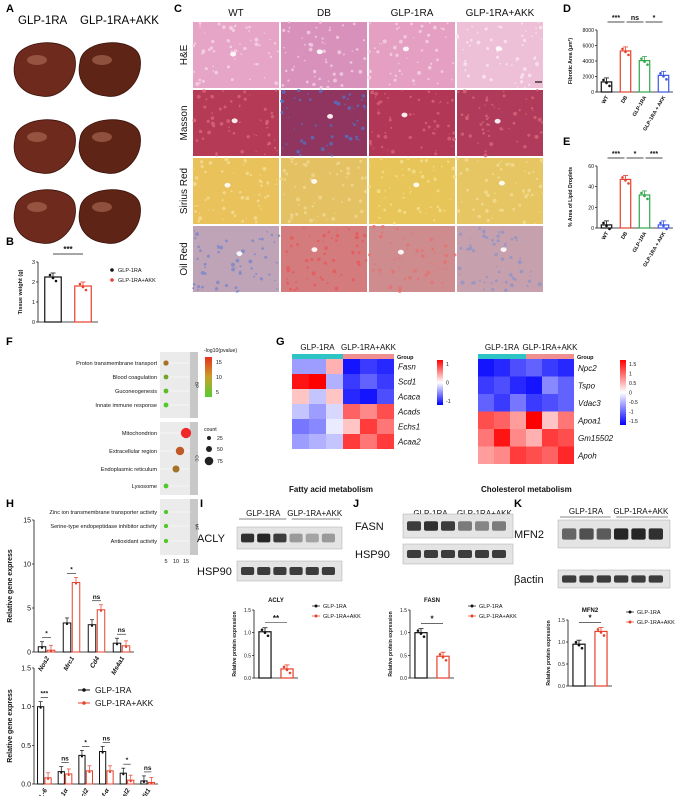 The image size is (685, 796). Describe the element at coordinates (314, 181) in the screenshot. I see `vessel` at that location.